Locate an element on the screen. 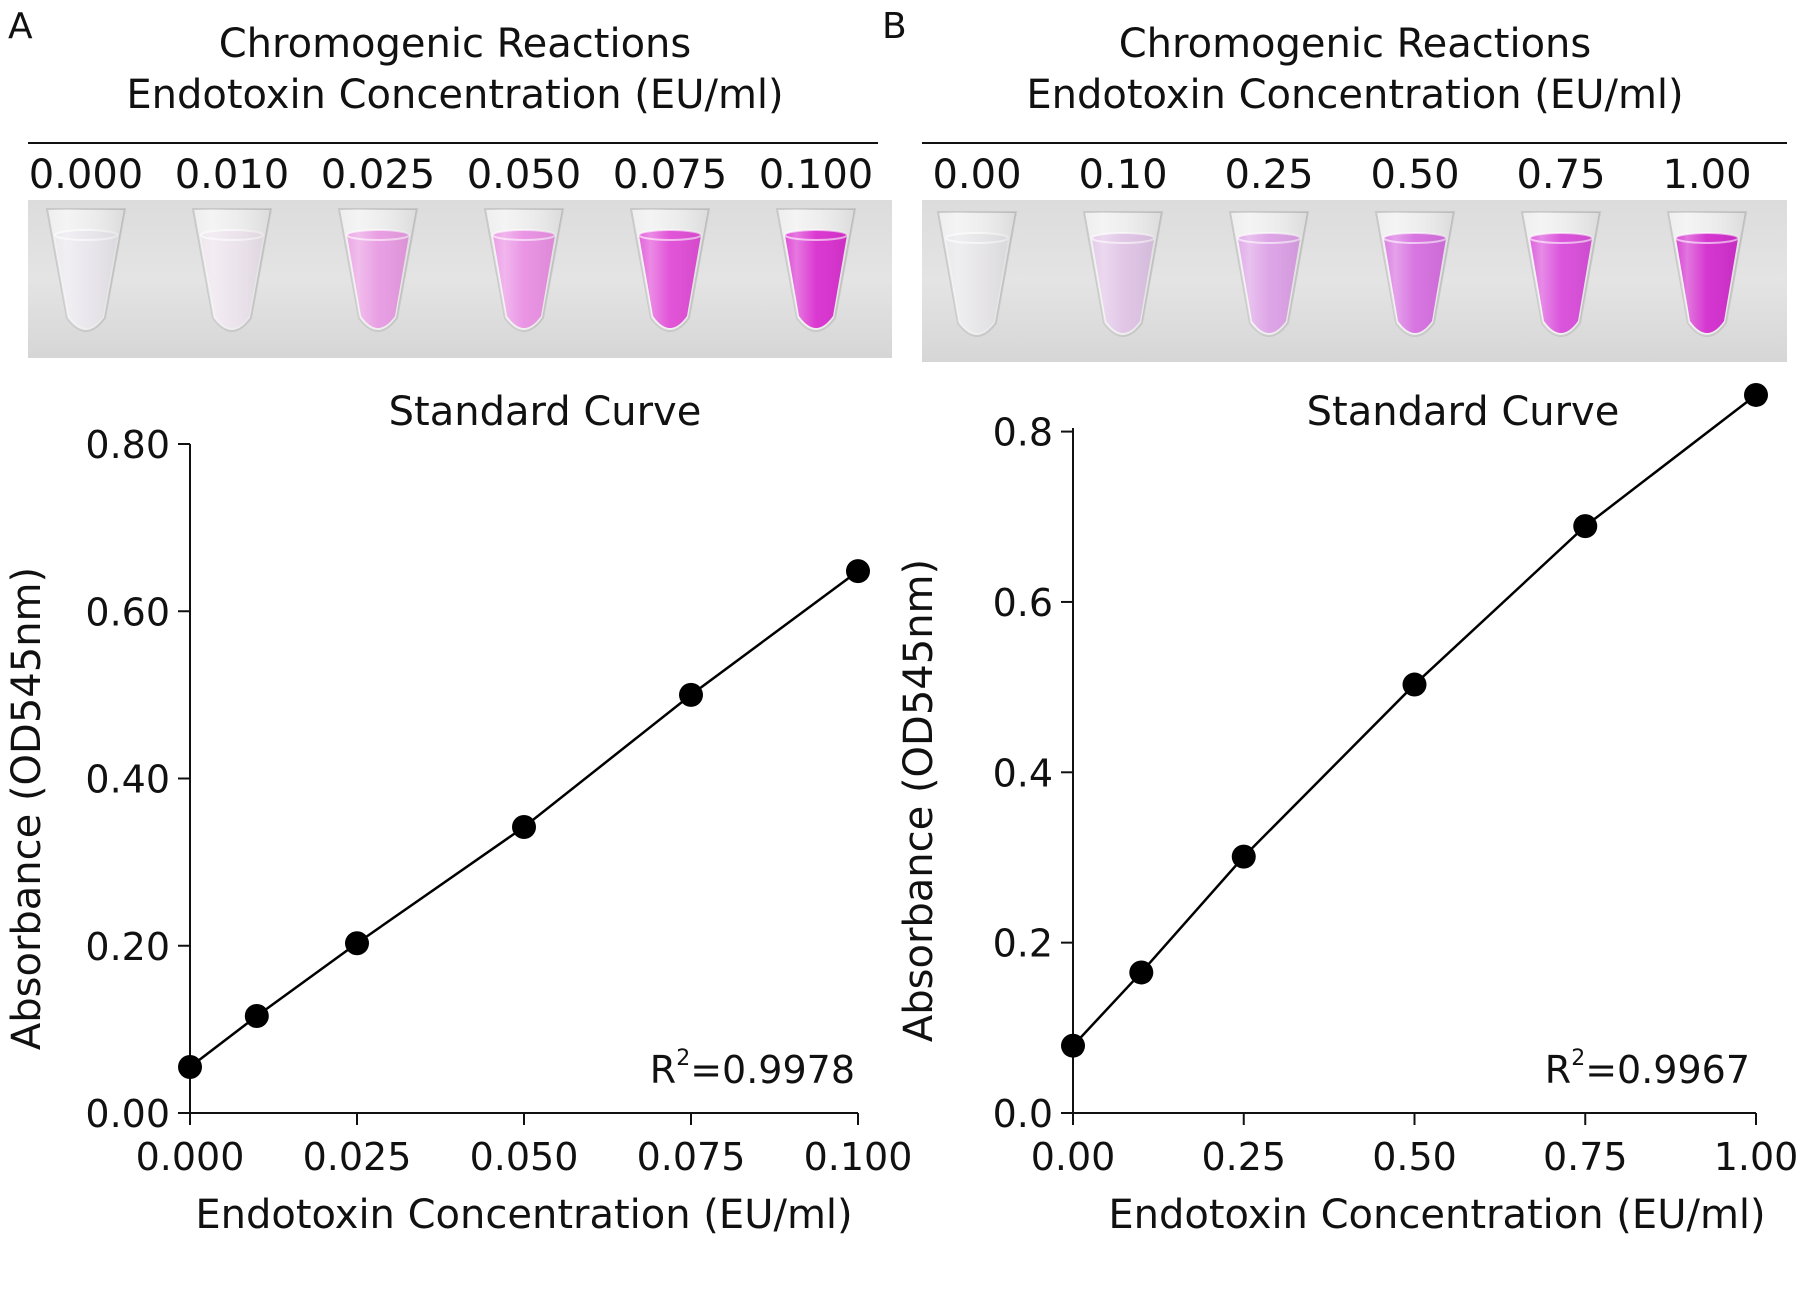 This screenshot has height=1294, width=1800. y-tick-label: 0.20 is located at coordinates (127, 947).